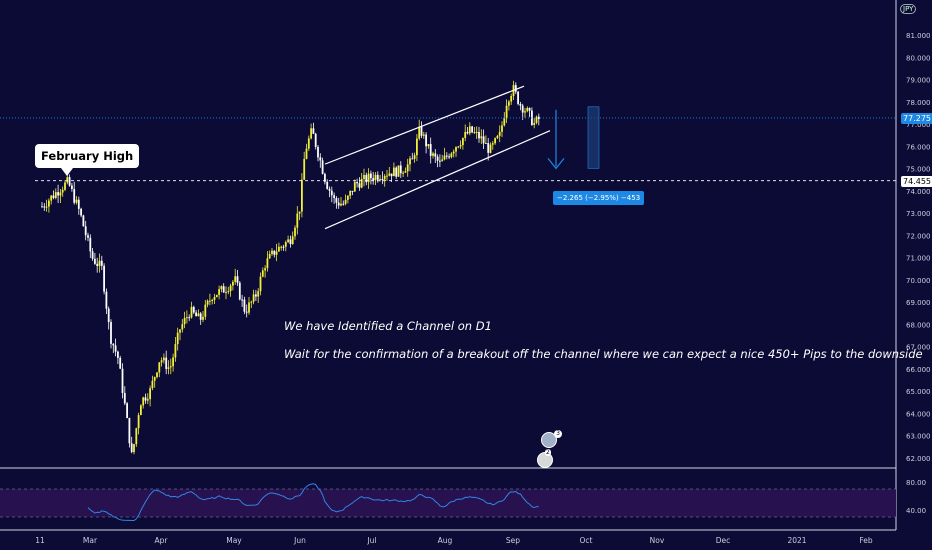  What do you see at coordinates (916, 483) in the screenshot?
I see `rsi-tick-label: 80.00` at bounding box center [916, 483].